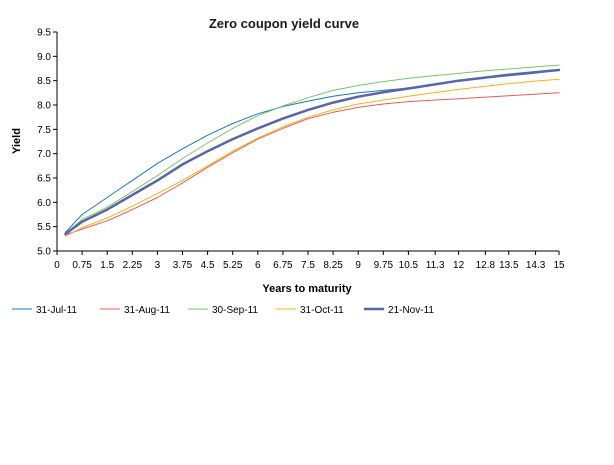 Image resolution: width=614 pixels, height=465 pixels. Describe the element at coordinates (44, 33) in the screenshot. I see `y-tick-label: 9.5` at that location.